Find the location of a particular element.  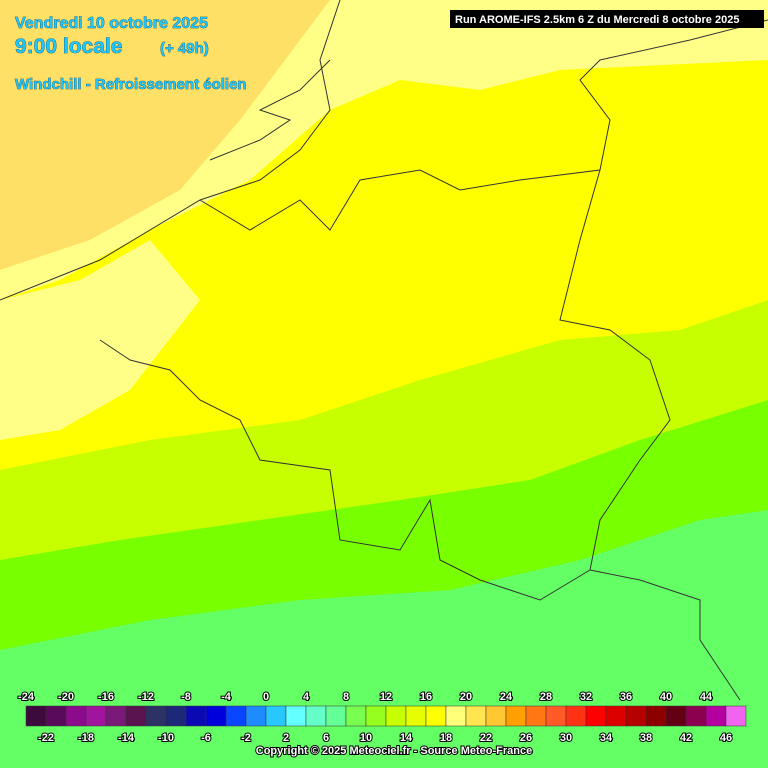

legend-label: -4 is located at coordinates (226, 697).